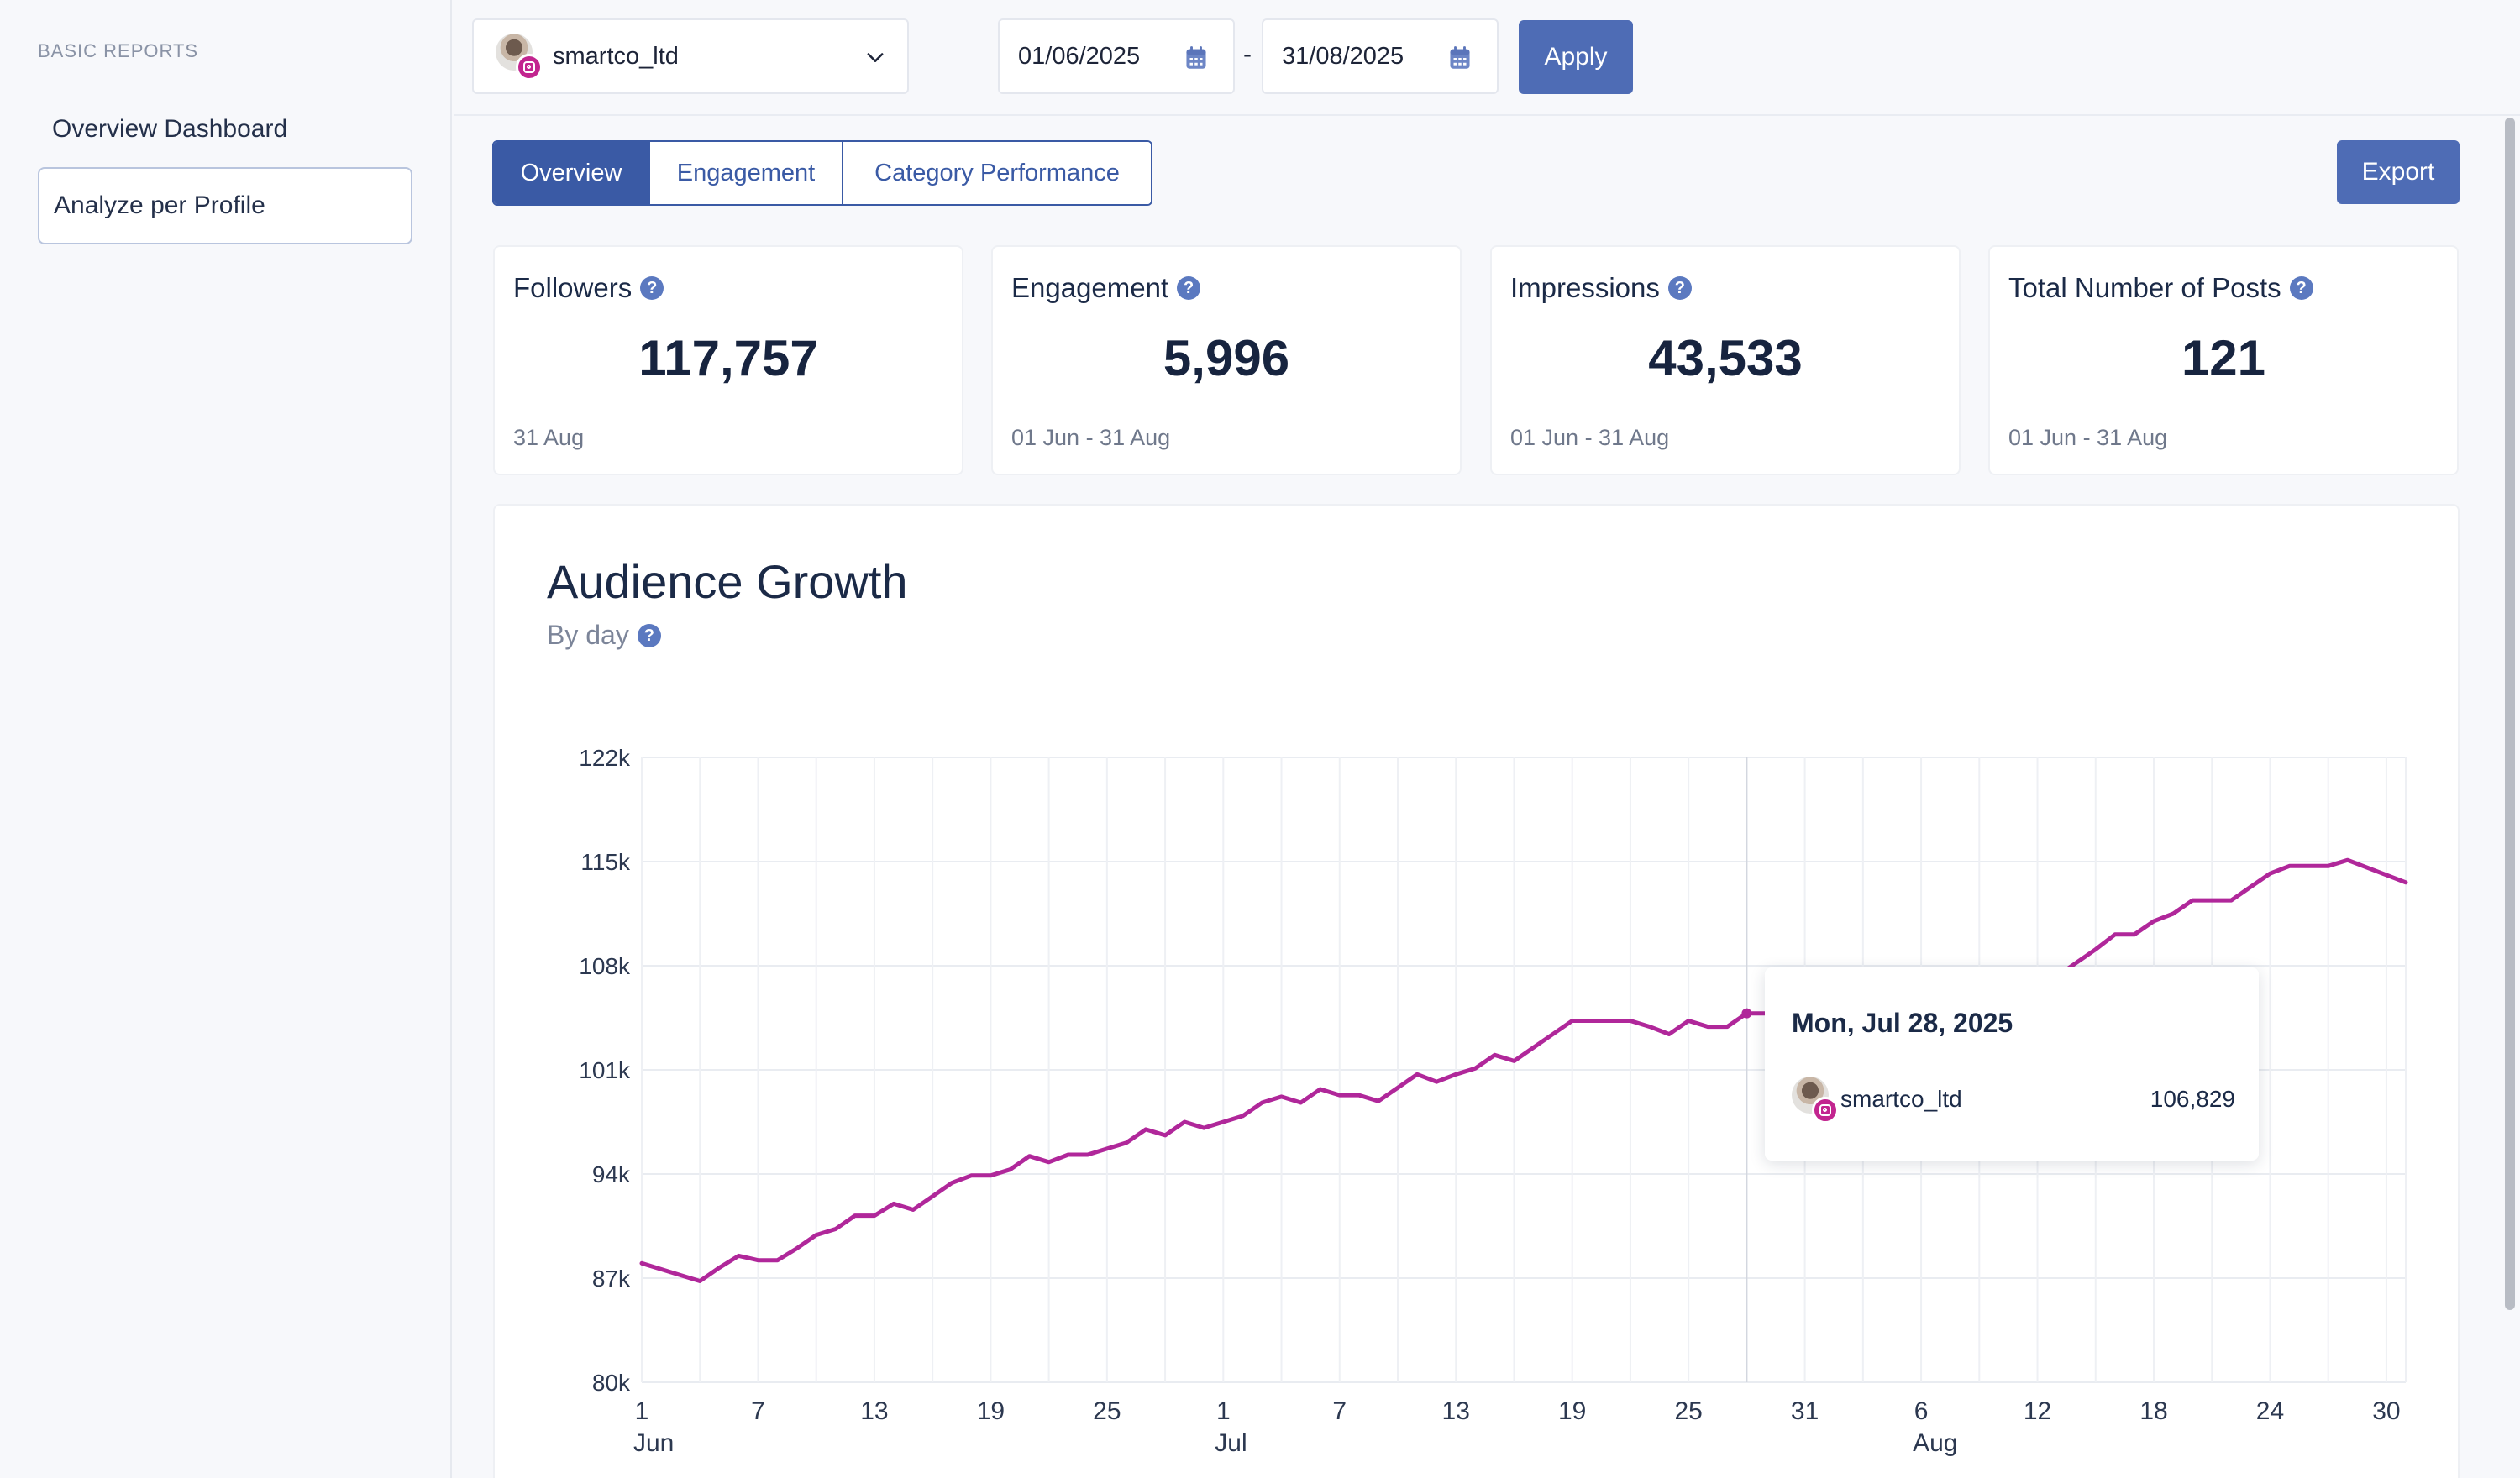  Describe the element at coordinates (573, 287) in the screenshot. I see `kpi-label: Followers` at that location.